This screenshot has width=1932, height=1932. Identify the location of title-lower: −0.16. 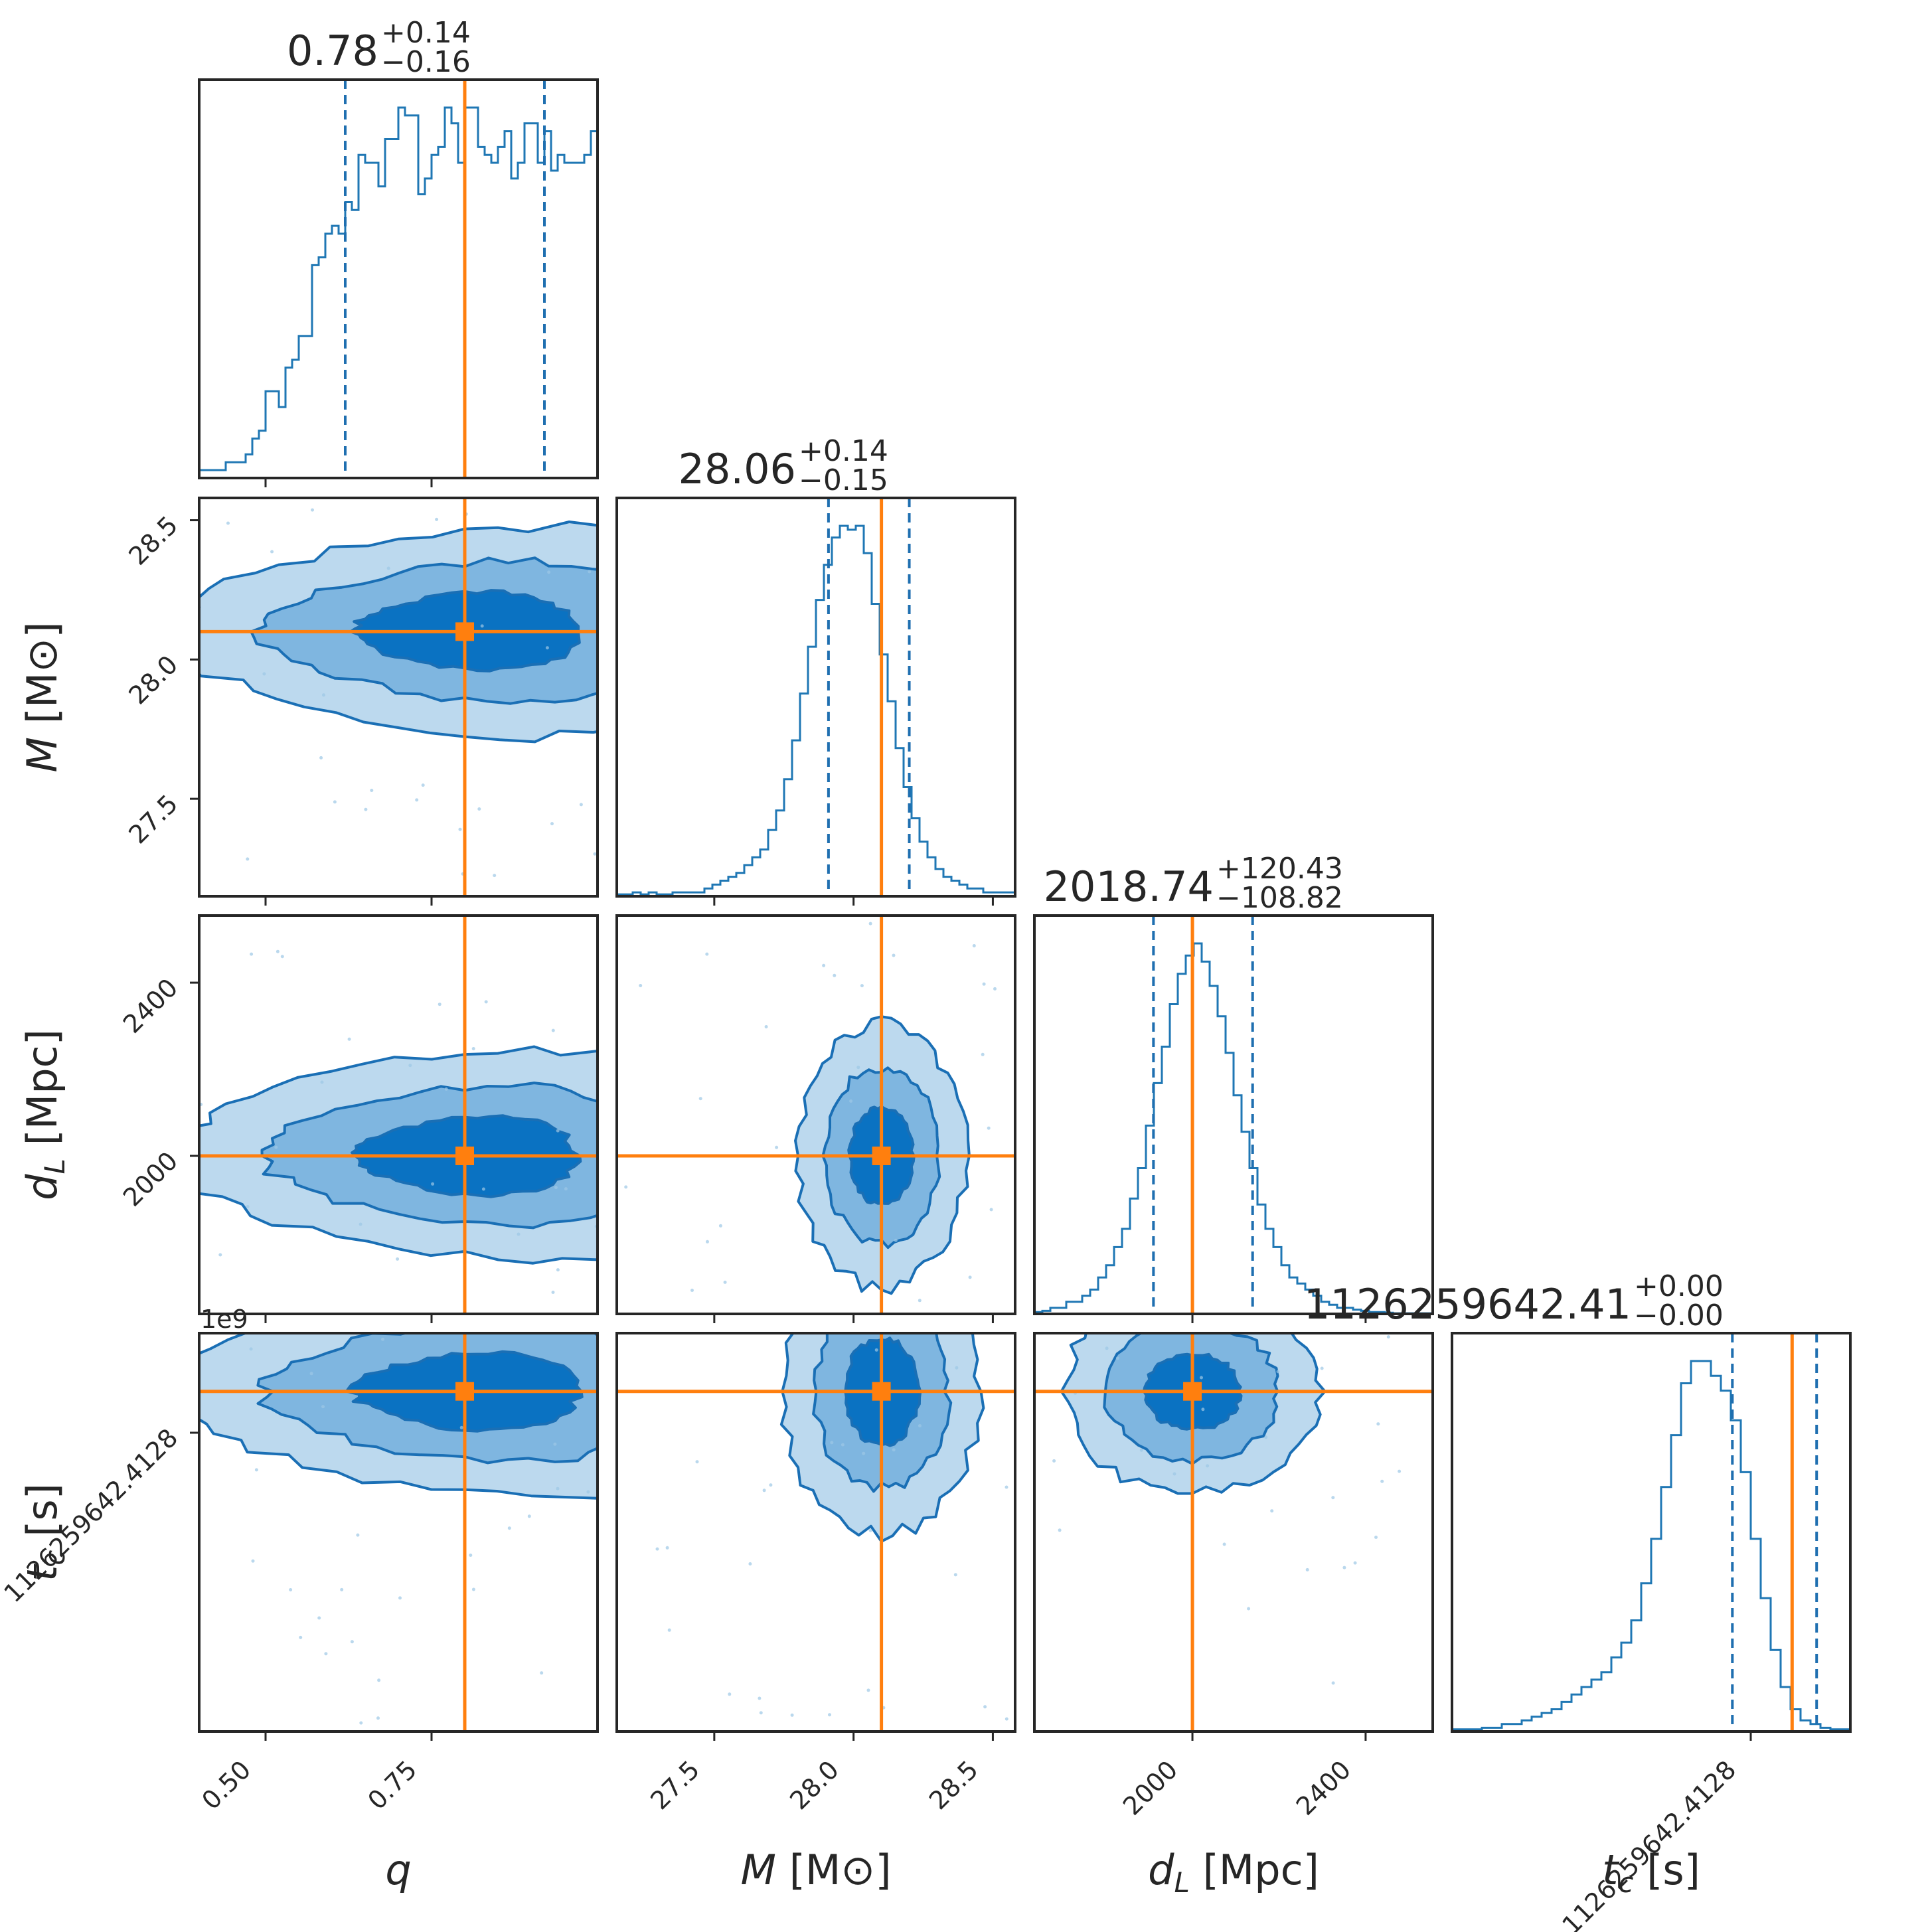
(426, 62).